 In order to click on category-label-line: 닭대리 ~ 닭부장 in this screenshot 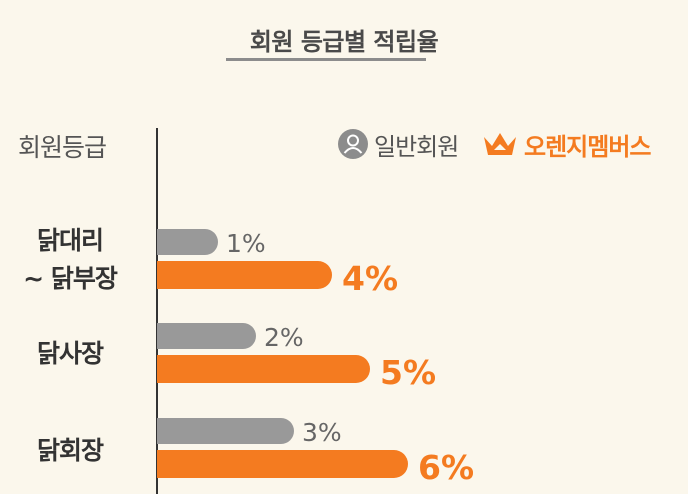, I will do `click(70, 259)`.